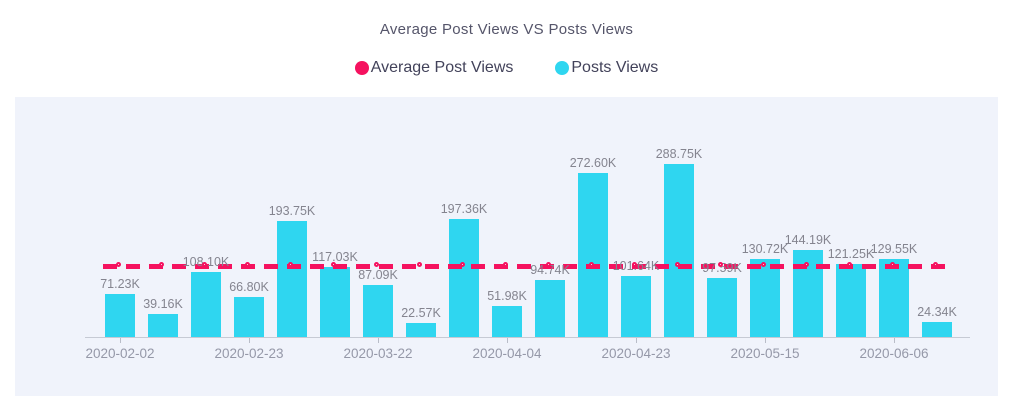 The height and width of the screenshot is (411, 1013). What do you see at coordinates (894, 249) in the screenshot?
I see `bar-value-label: 129.55K` at bounding box center [894, 249].